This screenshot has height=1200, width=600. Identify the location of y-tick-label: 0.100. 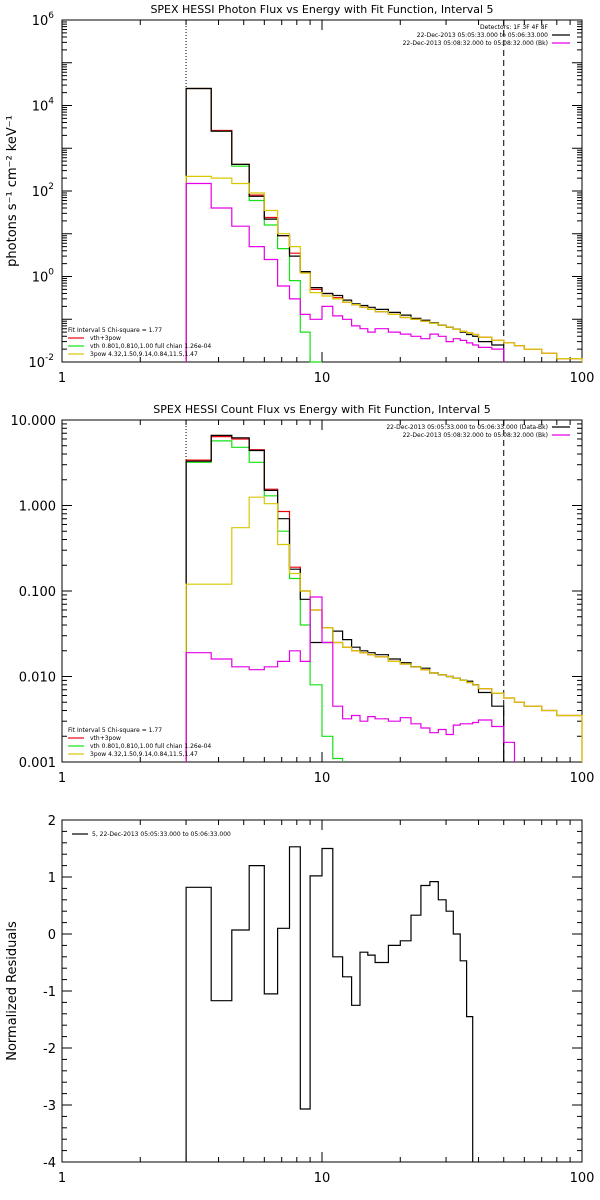
(37, 592).